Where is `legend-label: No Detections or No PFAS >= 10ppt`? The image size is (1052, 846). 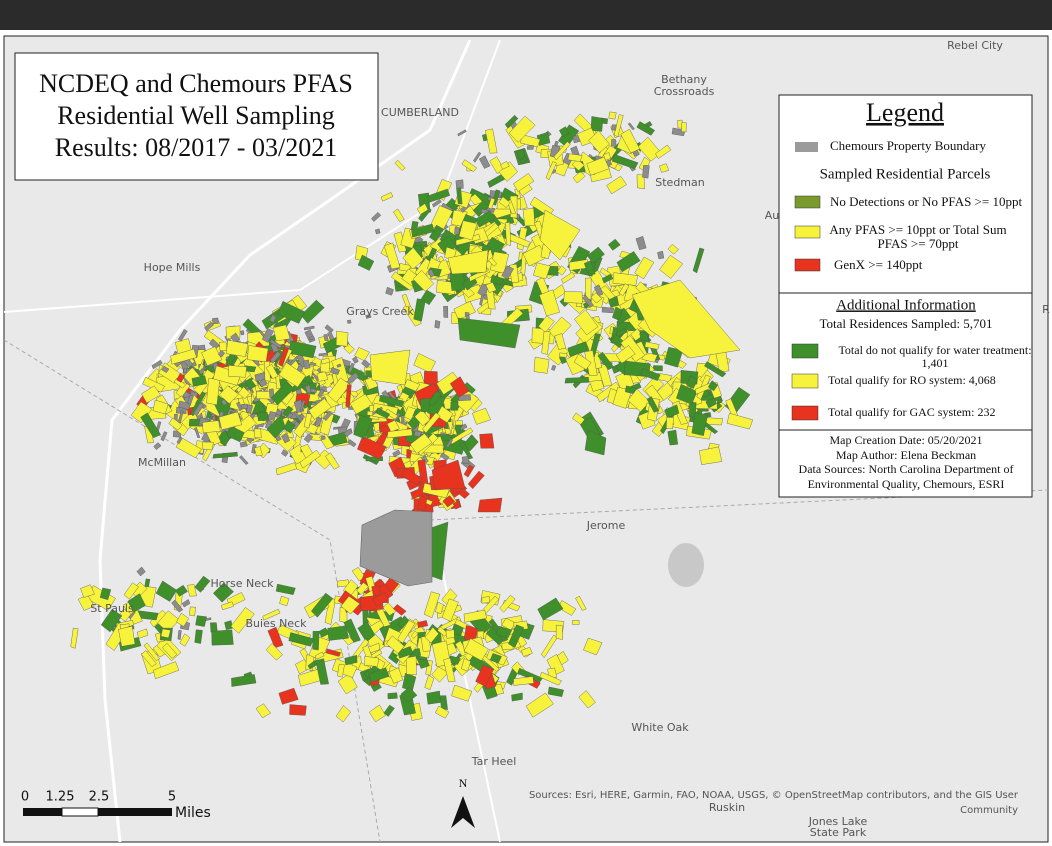
legend-label: No Detections or No PFAS >= 10ppt is located at coordinates (926, 201).